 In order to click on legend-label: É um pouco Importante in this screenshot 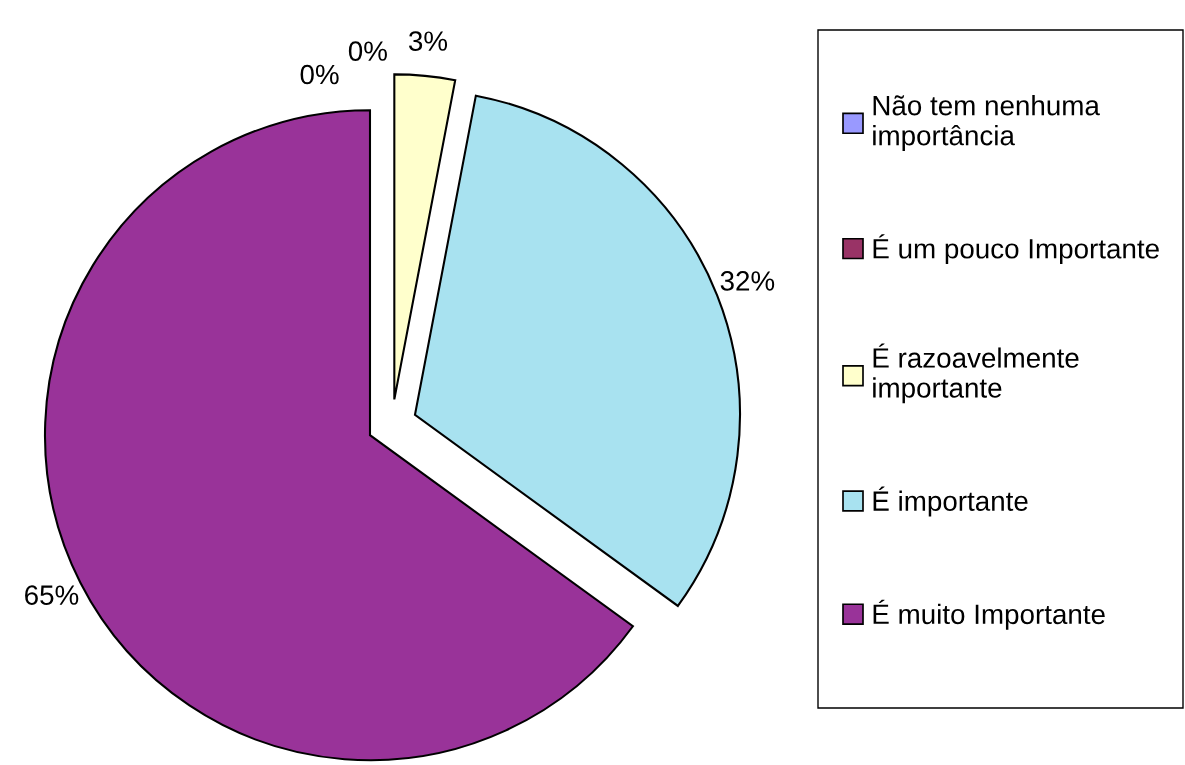, I will do `click(1016, 249)`.